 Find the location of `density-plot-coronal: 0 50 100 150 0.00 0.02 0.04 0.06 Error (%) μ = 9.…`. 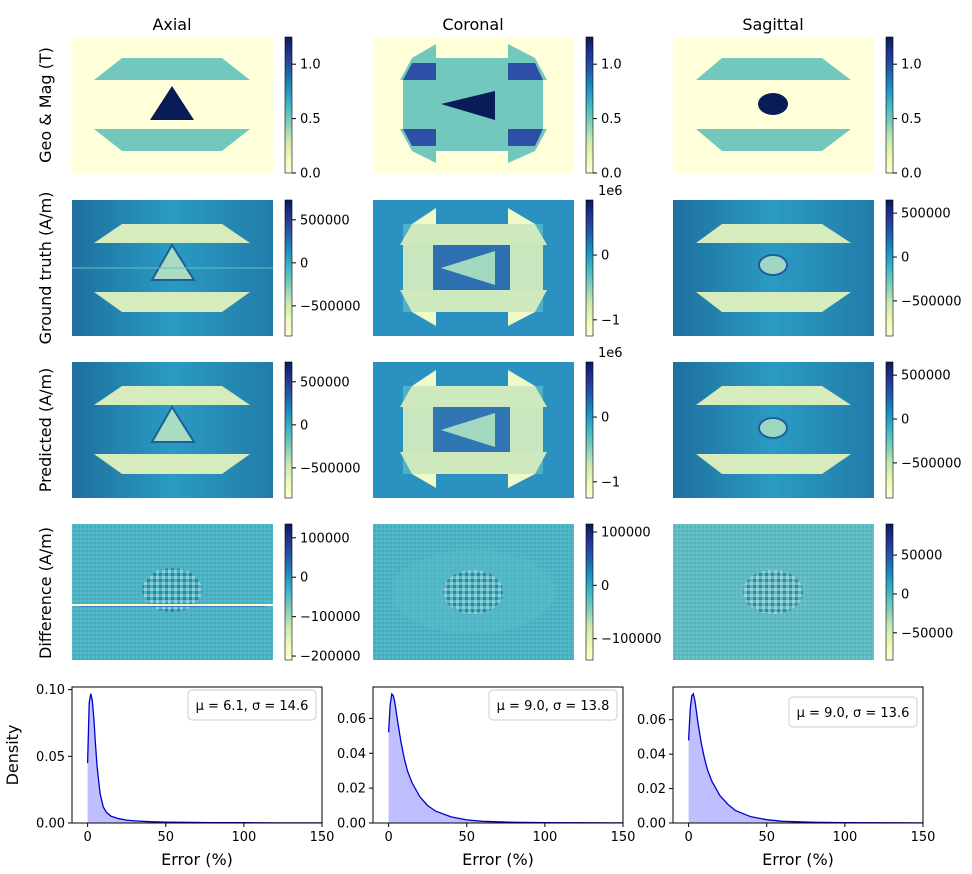

density-plot-coronal: 0 50 100 150 0.00 0.02 0.04 0.06 Error (%) μ = 9.… is located at coordinates (486, 777).